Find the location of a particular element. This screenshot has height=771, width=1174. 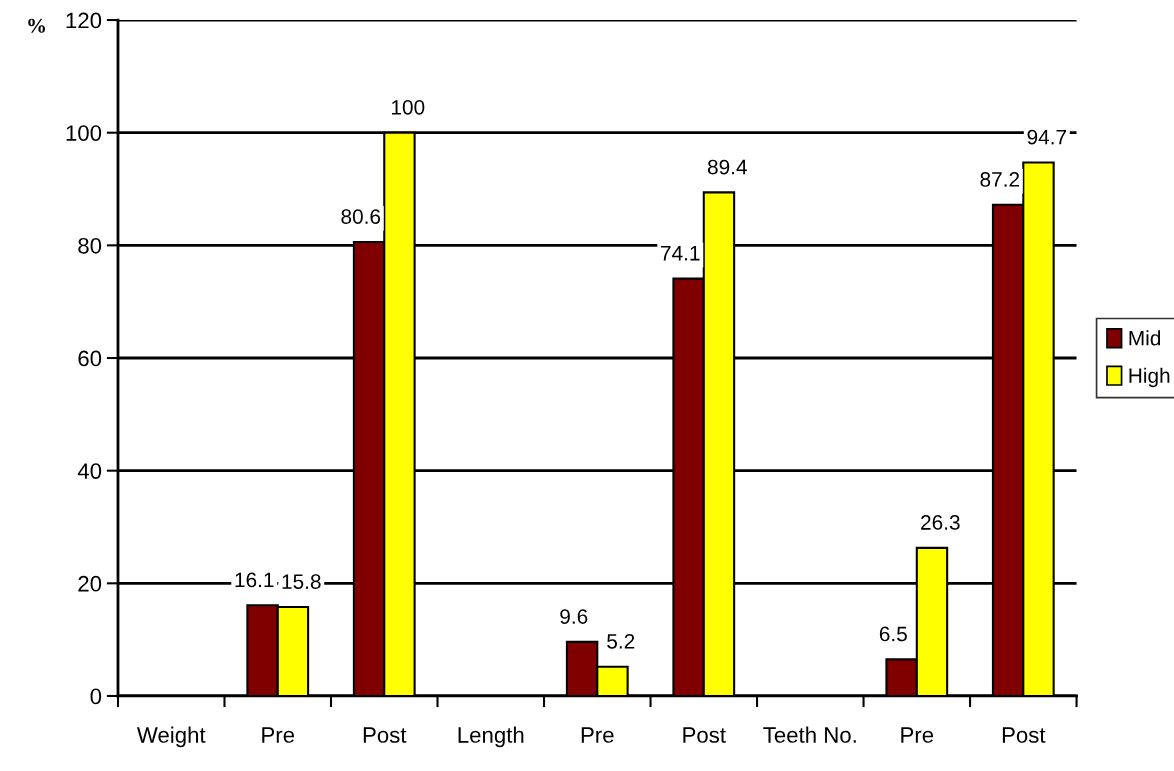

data-label: 100 is located at coordinates (408, 107).